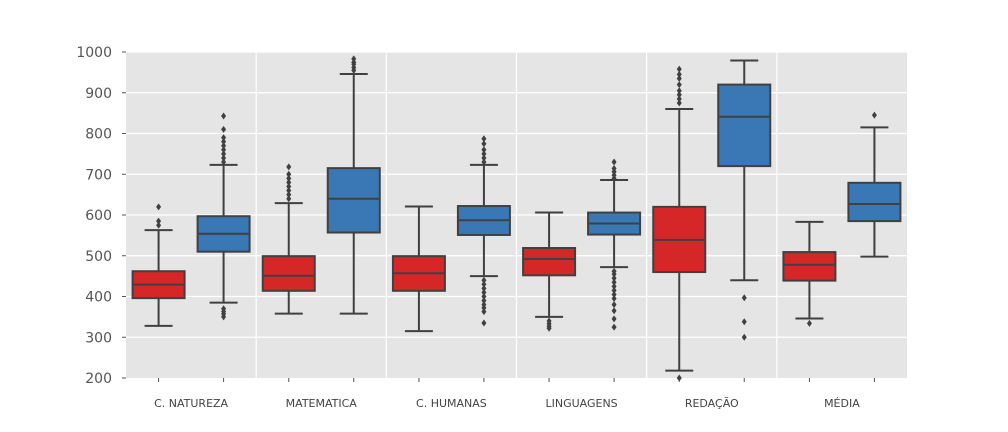  I want to click on y-tick-label: 400, so click(98, 298).